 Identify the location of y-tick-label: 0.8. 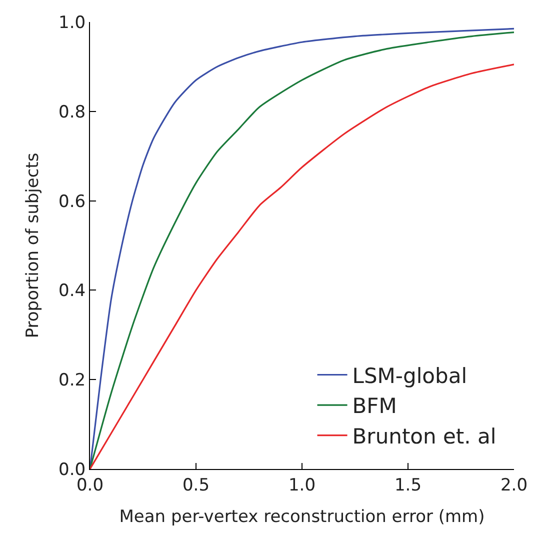
(72, 112).